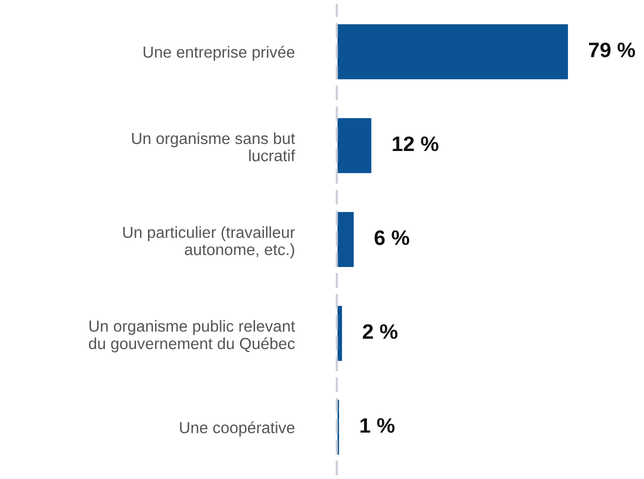 This screenshot has height=479, width=644. Describe the element at coordinates (214, 147) in the screenshot. I see `y-tick-label: Un organisme sans but lucratif` at that location.